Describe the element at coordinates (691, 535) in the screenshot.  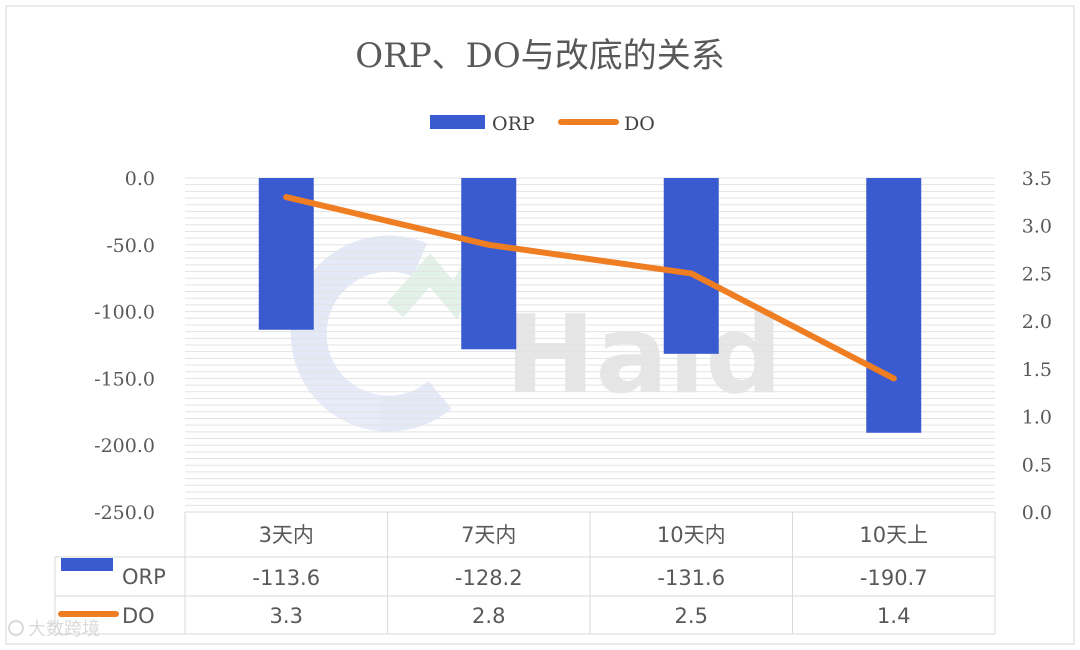
I see `category-label: 10天内` at that location.